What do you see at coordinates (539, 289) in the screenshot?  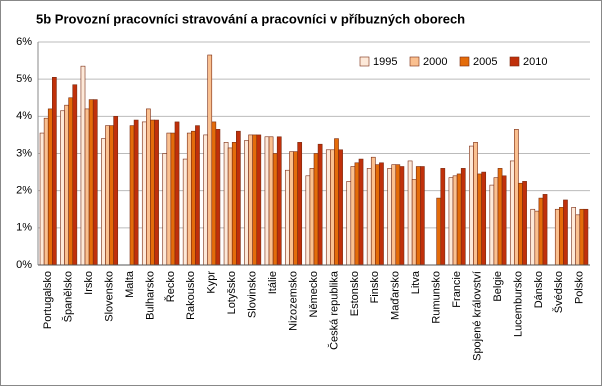 I see `x-tick-label: Dánsko` at bounding box center [539, 289].